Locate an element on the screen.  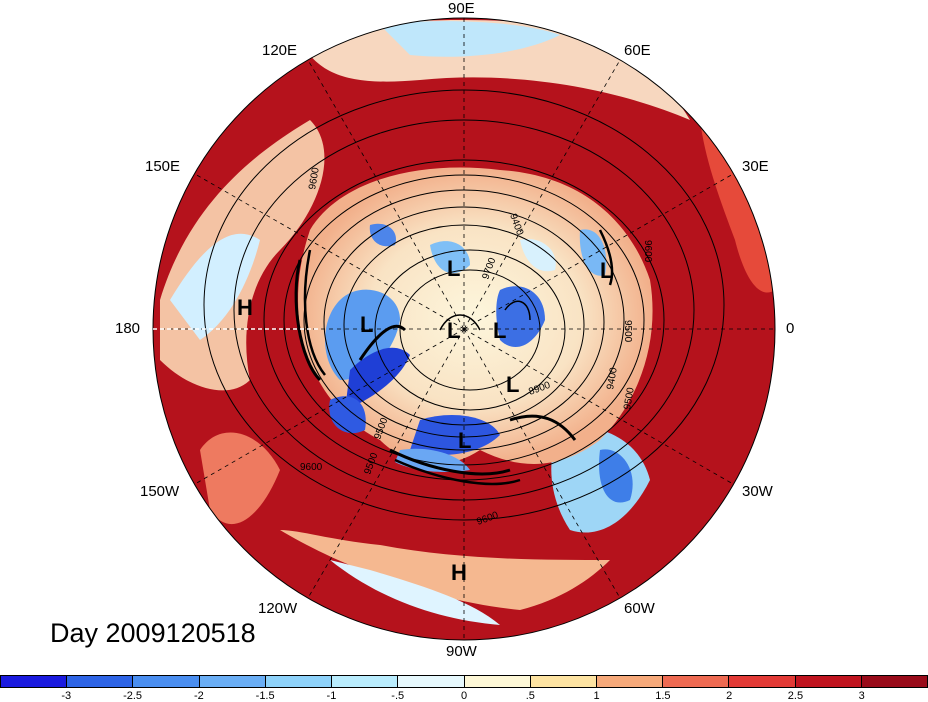
lon-label-180: 180 is located at coordinates (128, 328).